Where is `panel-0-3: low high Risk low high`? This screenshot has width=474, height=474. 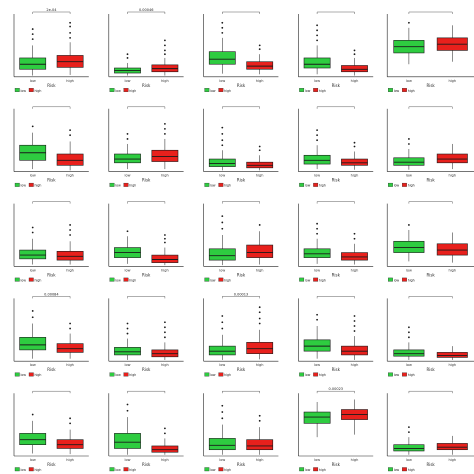
panel-0-3: low high Risk low high is located at coordinates (336, 52).